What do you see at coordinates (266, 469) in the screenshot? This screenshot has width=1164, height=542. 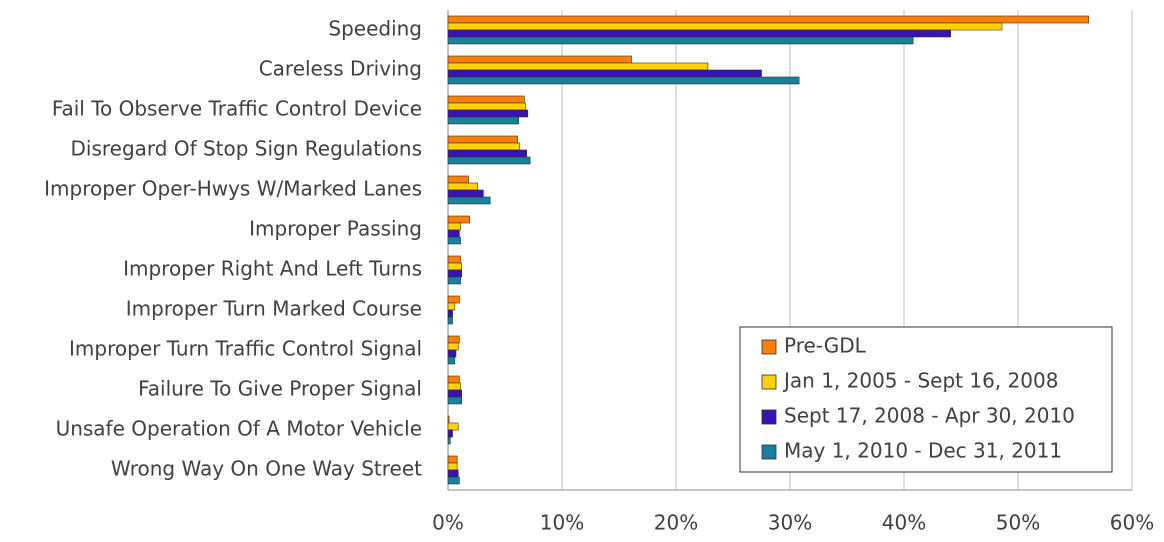 I see `y-tick-label: Wrong Way On One Way Street` at bounding box center [266, 469].